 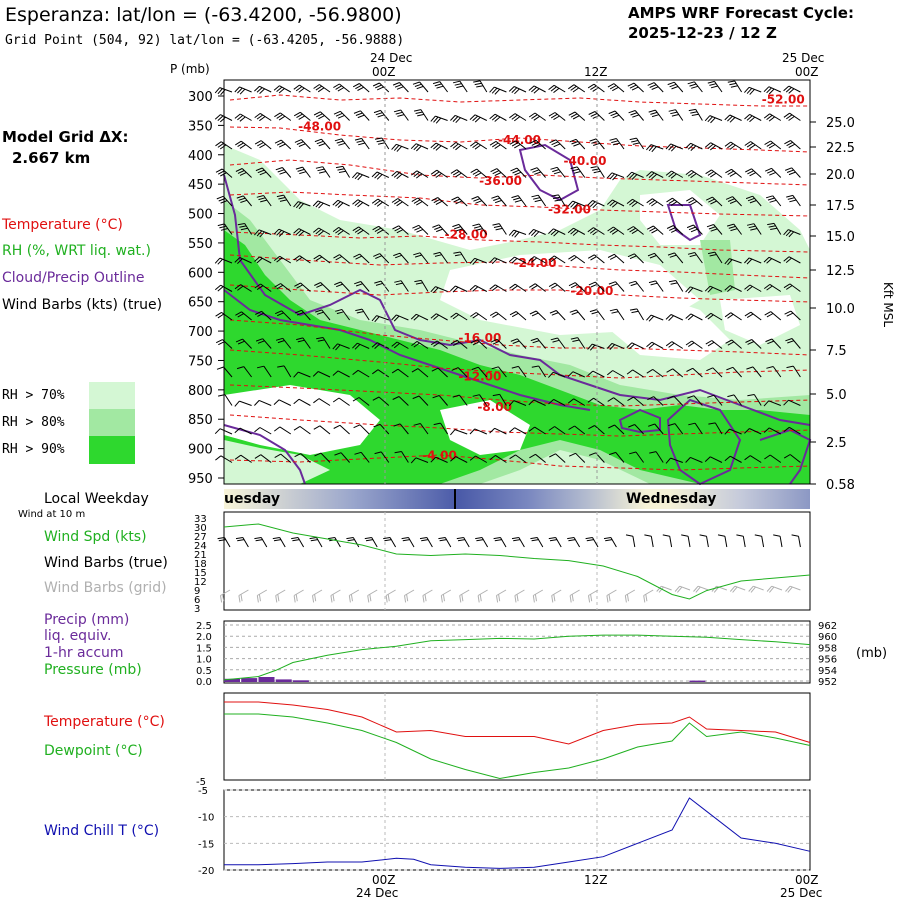 What do you see at coordinates (840, 309) in the screenshot?
I see `kft-tick-label: 10.0` at bounding box center [840, 309].